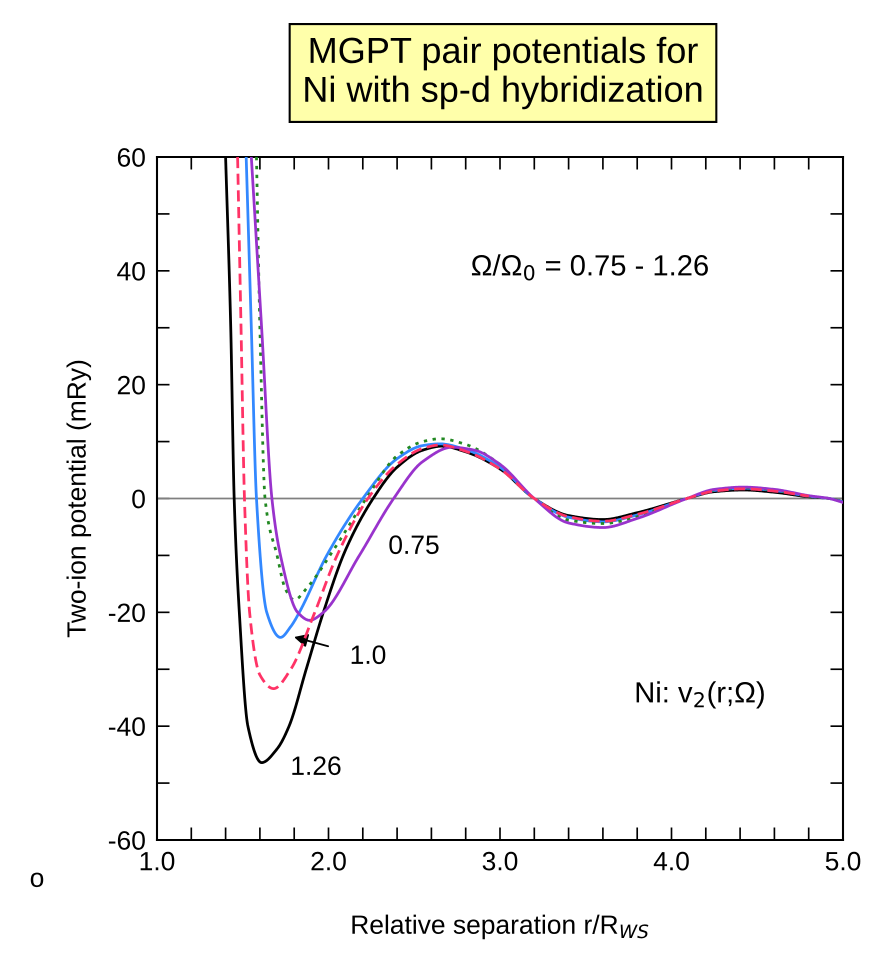 The height and width of the screenshot is (976, 881). Describe the element at coordinates (126, 612) in the screenshot. I see `y-tick-label: -20` at that location.